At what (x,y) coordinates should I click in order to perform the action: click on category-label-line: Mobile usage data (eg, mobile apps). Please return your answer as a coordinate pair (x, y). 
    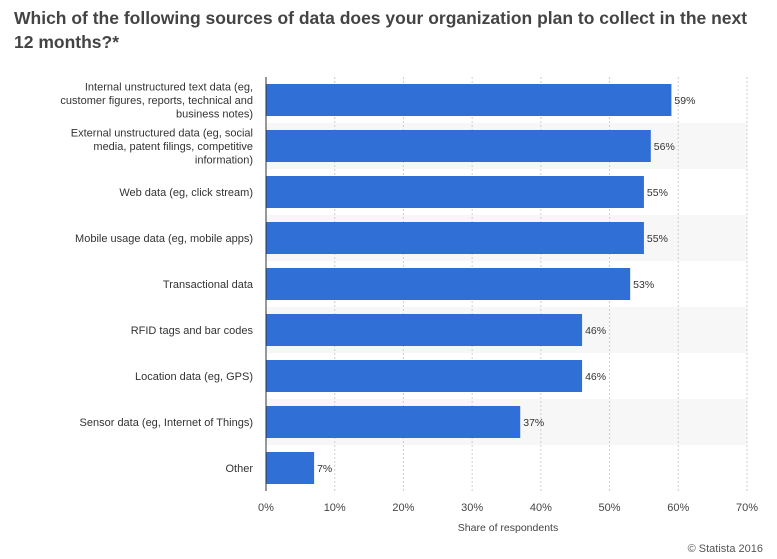
    Looking at the image, I should click on (164, 239).